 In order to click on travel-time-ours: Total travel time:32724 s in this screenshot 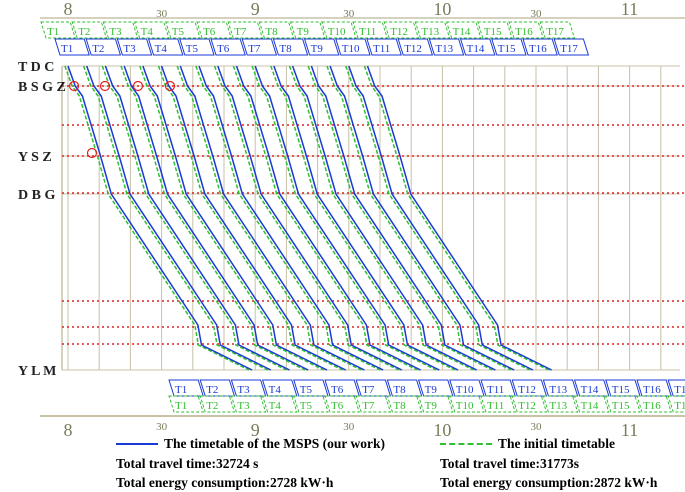, I will do `click(187, 463)`.